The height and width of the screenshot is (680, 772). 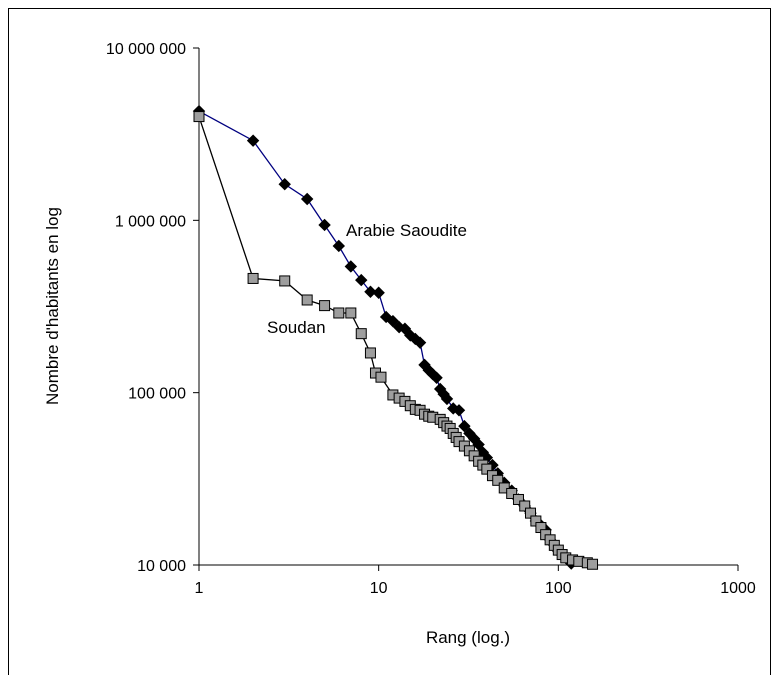 I want to click on x-tick-label: 10, so click(x=379, y=588).